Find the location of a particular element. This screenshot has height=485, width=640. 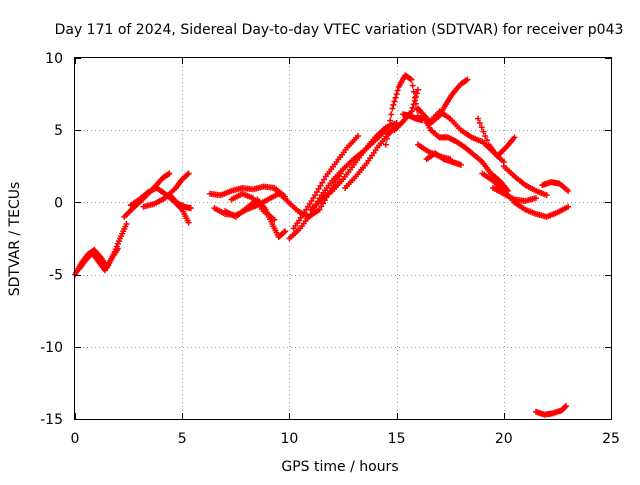

x-tick-label: 5 is located at coordinates (182, 439).